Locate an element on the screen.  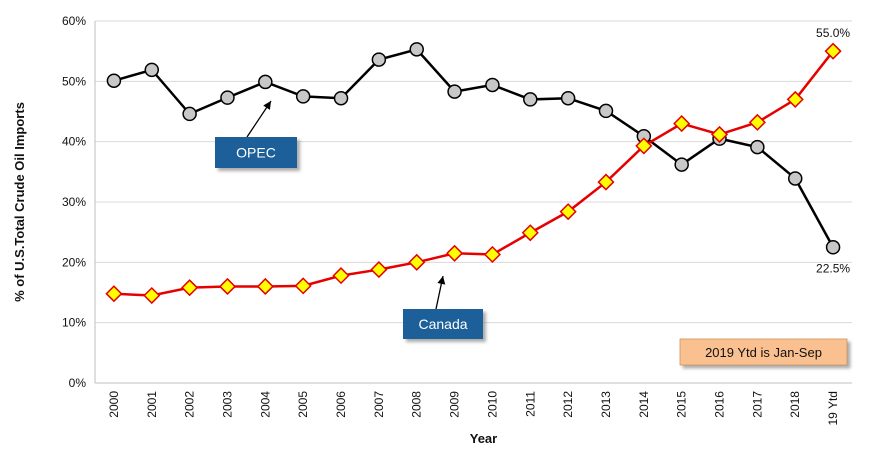
y-tick-label: 50% is located at coordinates (74, 81).